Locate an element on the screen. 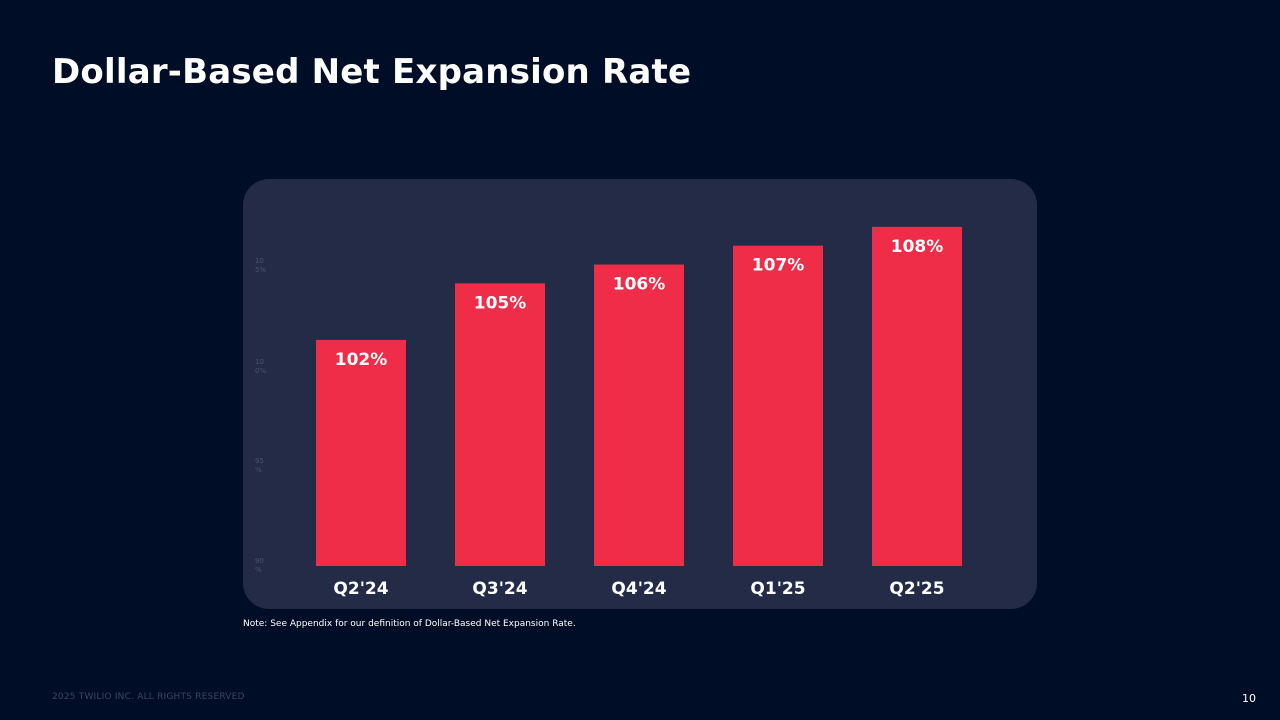 The image size is (1280, 720). bar-Q2'24 is located at coordinates (361, 452).